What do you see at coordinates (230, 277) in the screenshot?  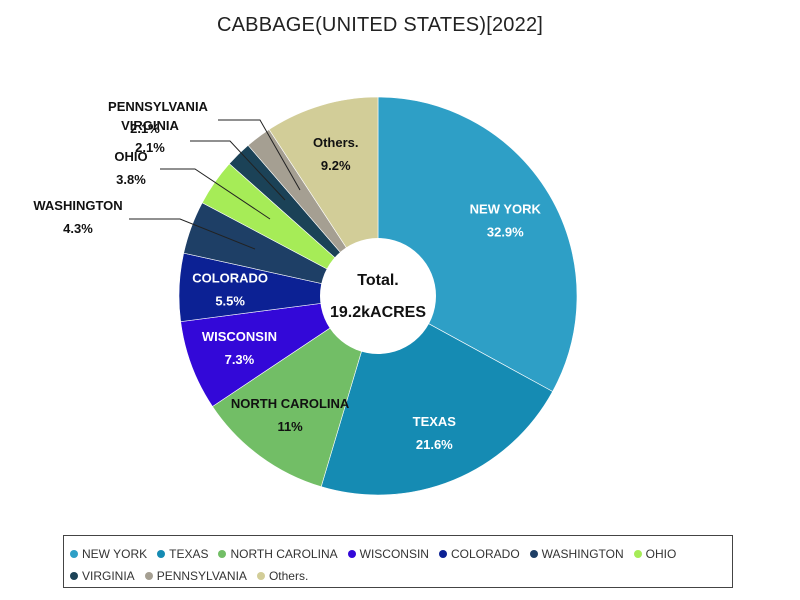 I see `slice-label-colorado: COLORADO` at bounding box center [230, 277].